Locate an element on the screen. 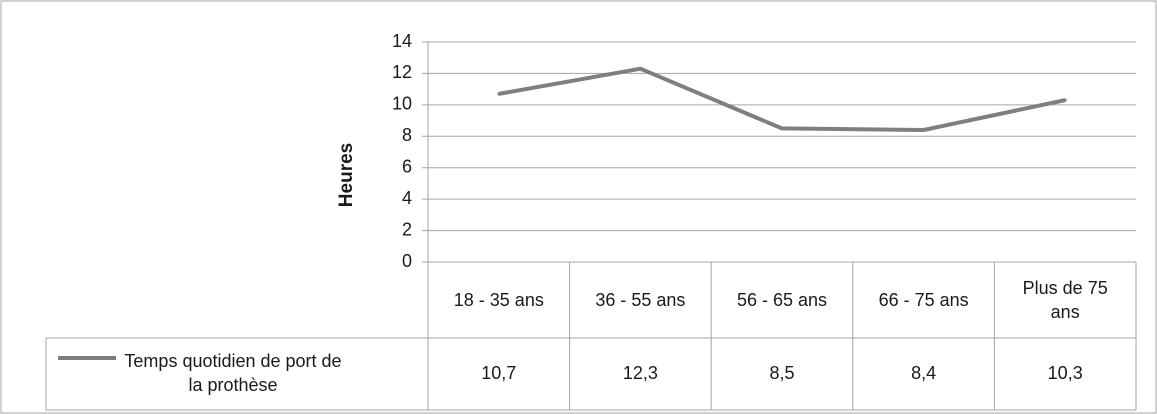 The height and width of the screenshot is (414, 1157). y-axis-title: Heures is located at coordinates (346, 175).